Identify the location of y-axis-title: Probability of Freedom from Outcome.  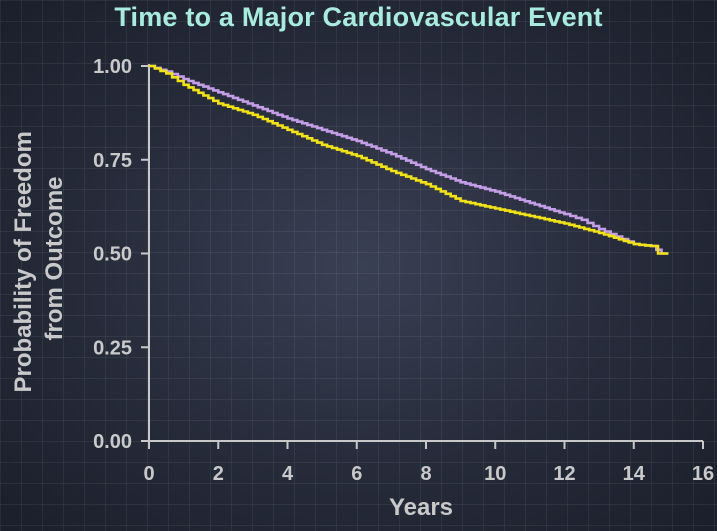
(39, 258).